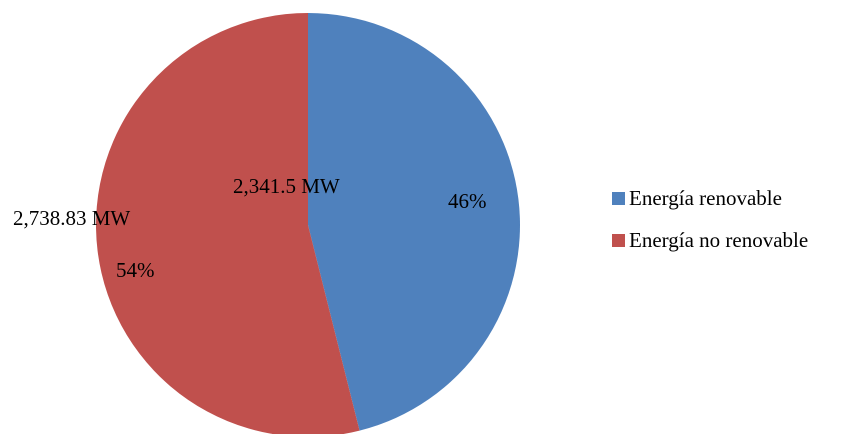 This screenshot has height=434, width=861. I want to click on slice-value-label-non-renewable: 2,738.83 MW, so click(71, 218).